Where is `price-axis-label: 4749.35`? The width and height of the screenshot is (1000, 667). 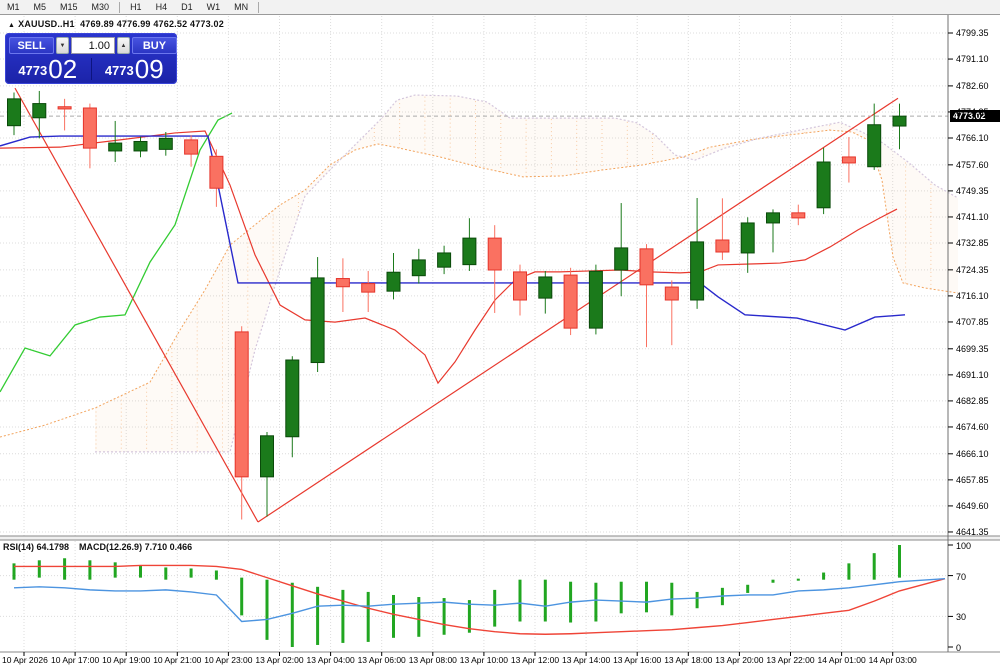
price-axis-label: 4749.35 is located at coordinates (972, 190).